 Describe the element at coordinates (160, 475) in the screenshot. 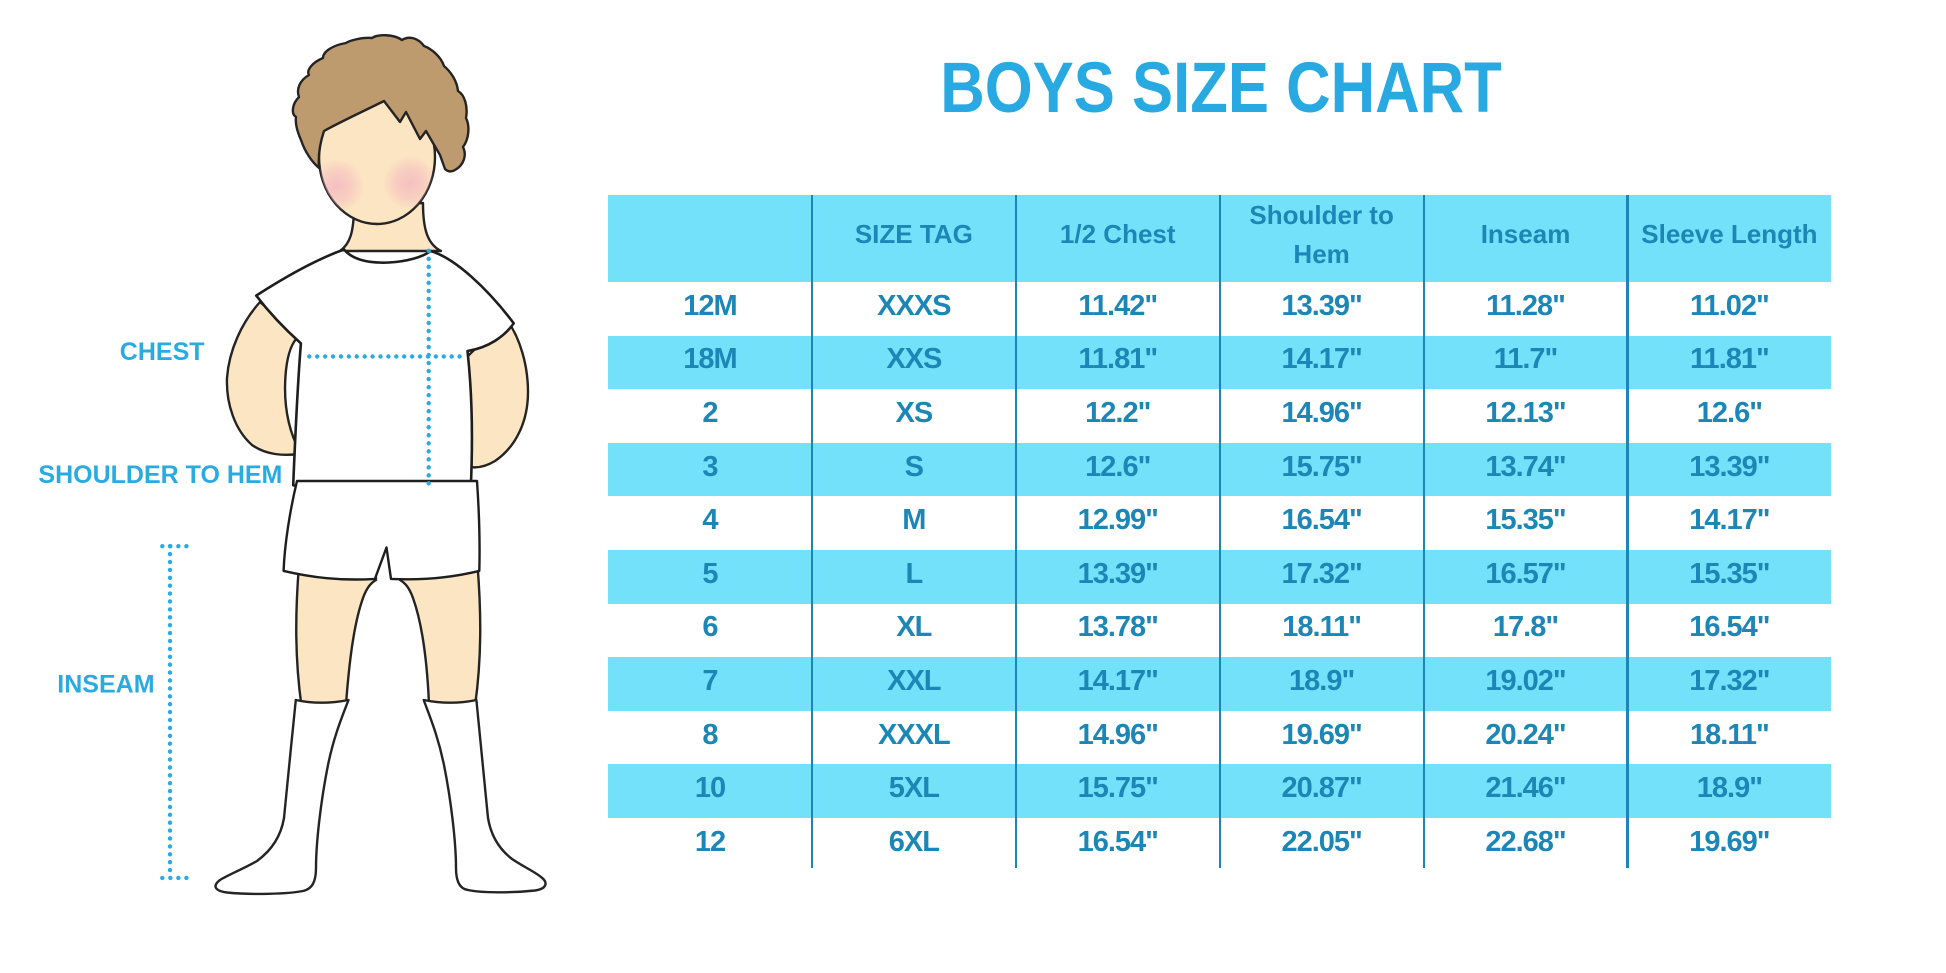

I see `svg-text: SHOULDER TO HEM` at that location.